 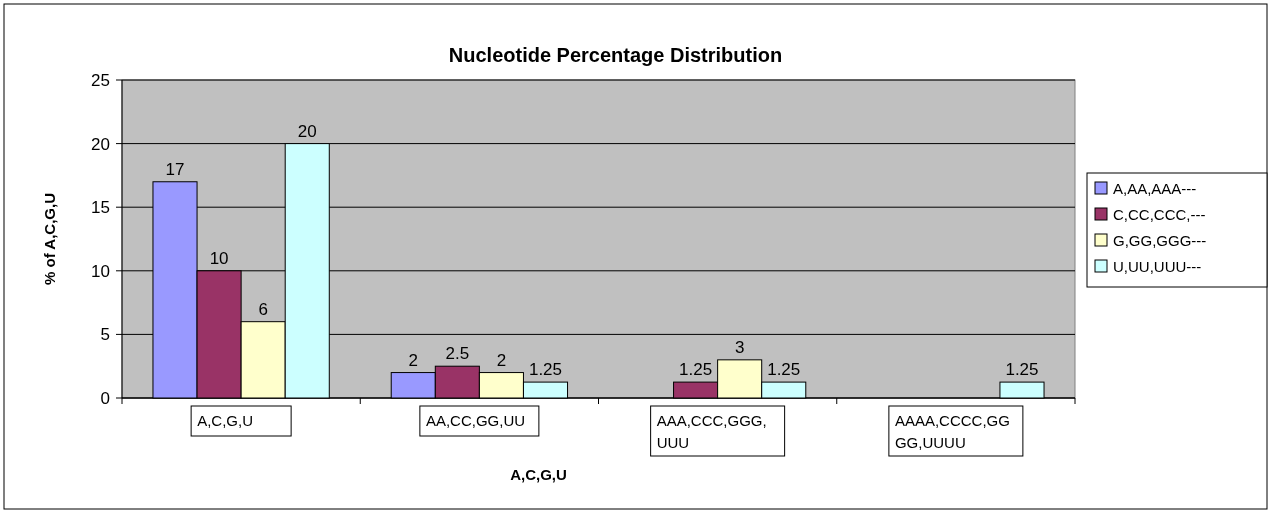 What do you see at coordinates (225, 420) in the screenshot?
I see `x-tick-label: A,C,G,U` at bounding box center [225, 420].